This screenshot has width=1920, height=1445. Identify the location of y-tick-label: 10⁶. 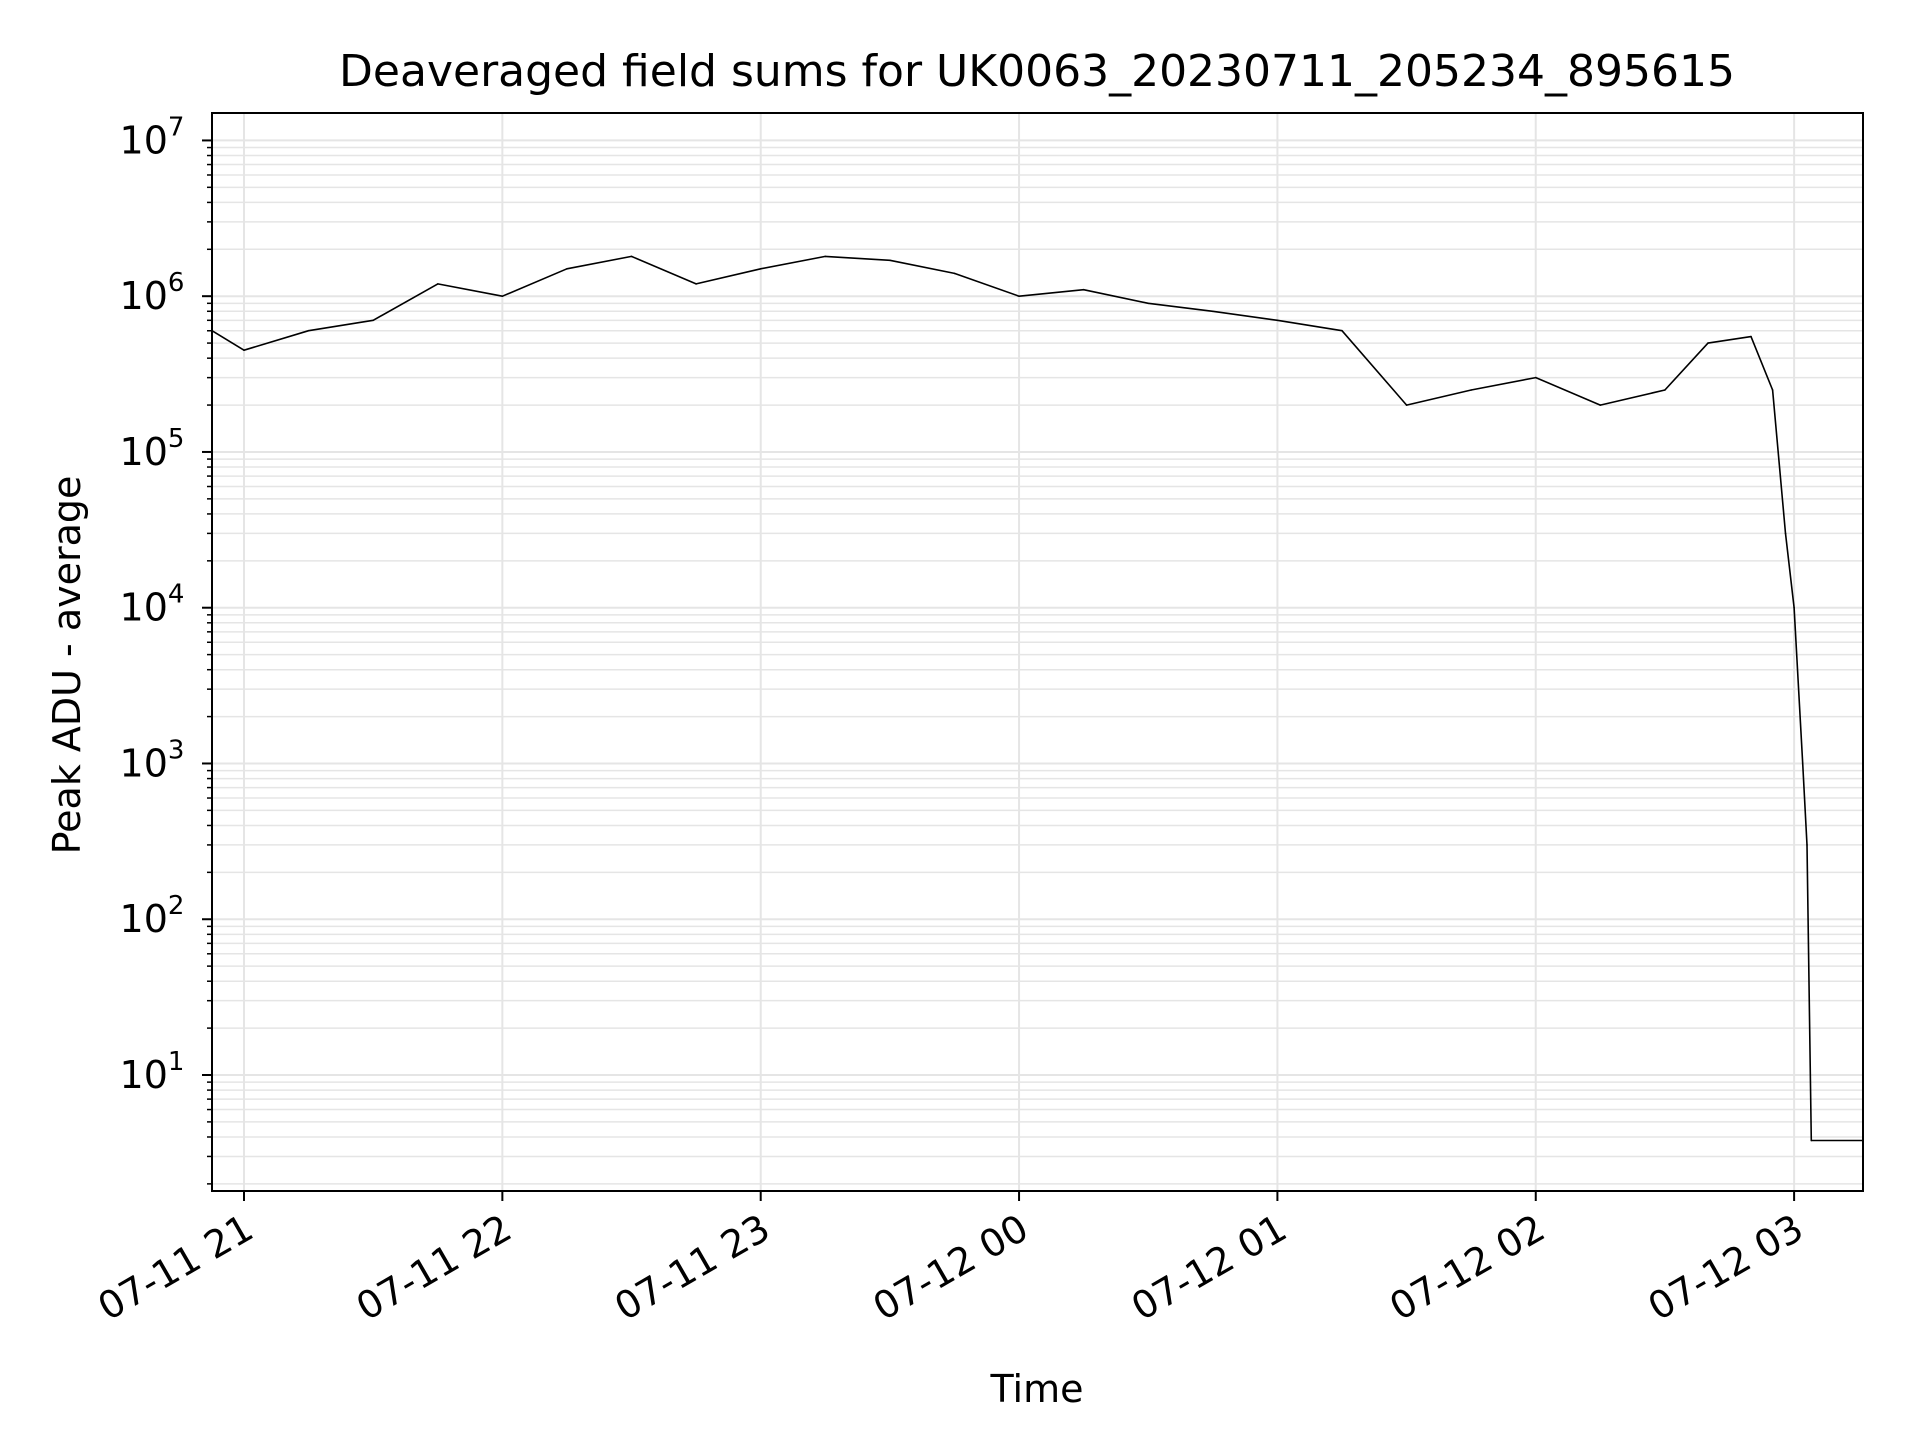
(152, 293).